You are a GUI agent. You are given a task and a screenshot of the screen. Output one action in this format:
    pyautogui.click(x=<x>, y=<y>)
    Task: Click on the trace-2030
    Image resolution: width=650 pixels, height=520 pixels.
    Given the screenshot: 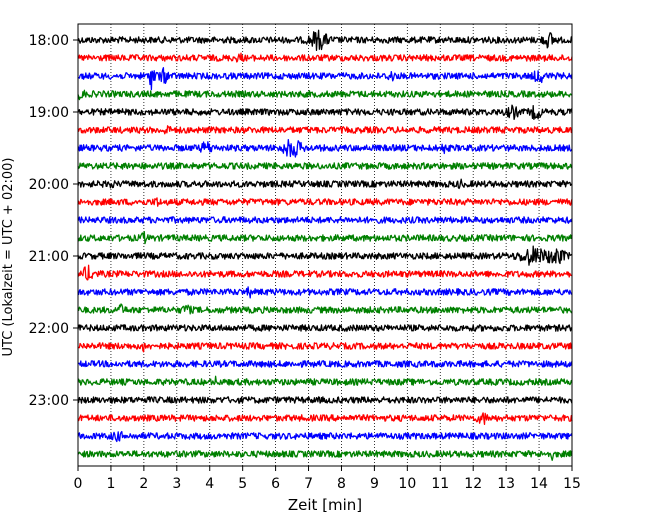 What is the action you would take?
    pyautogui.click(x=325, y=220)
    